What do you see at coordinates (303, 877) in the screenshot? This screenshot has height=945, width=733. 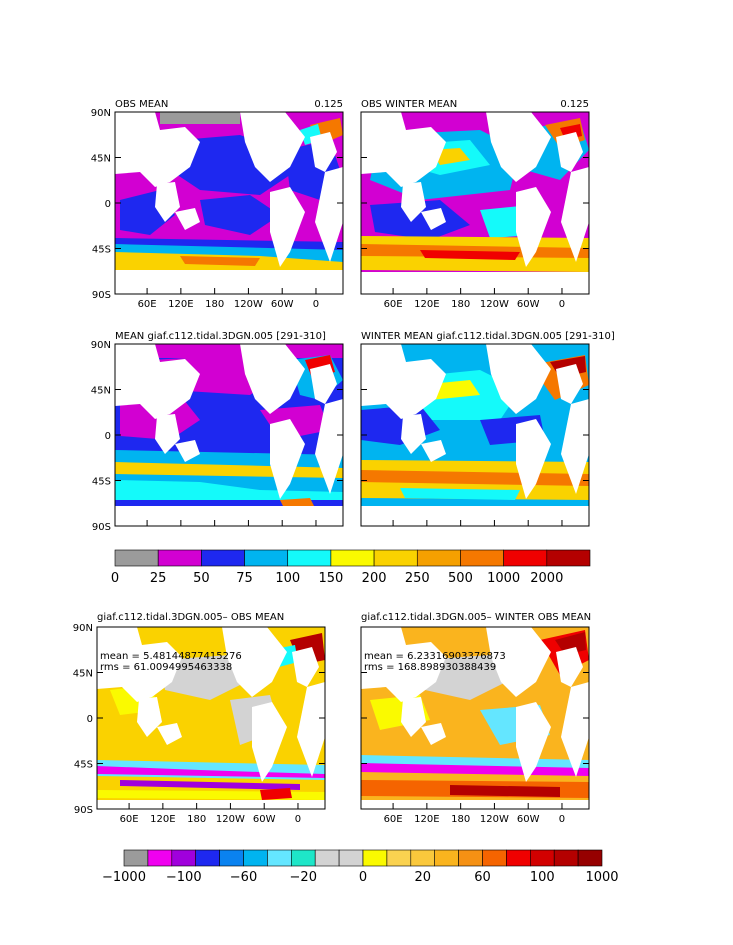 I see `colorbar-label: −20` at bounding box center [303, 877].